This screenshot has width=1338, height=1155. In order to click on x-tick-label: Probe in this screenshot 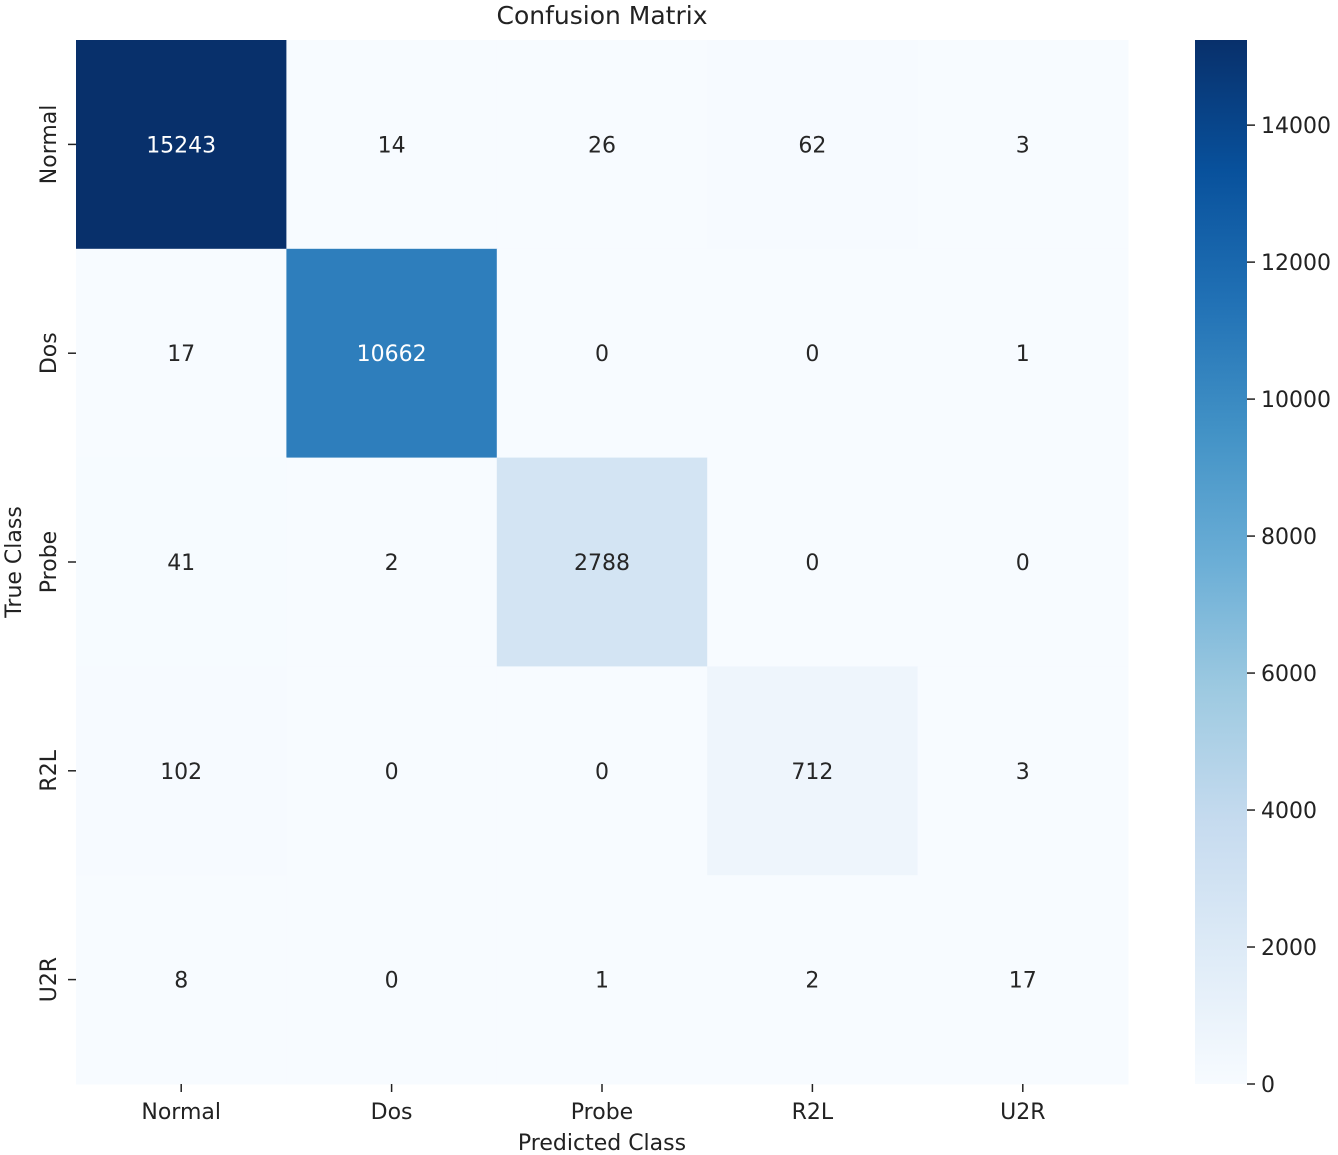, I will do `click(602, 1112)`.